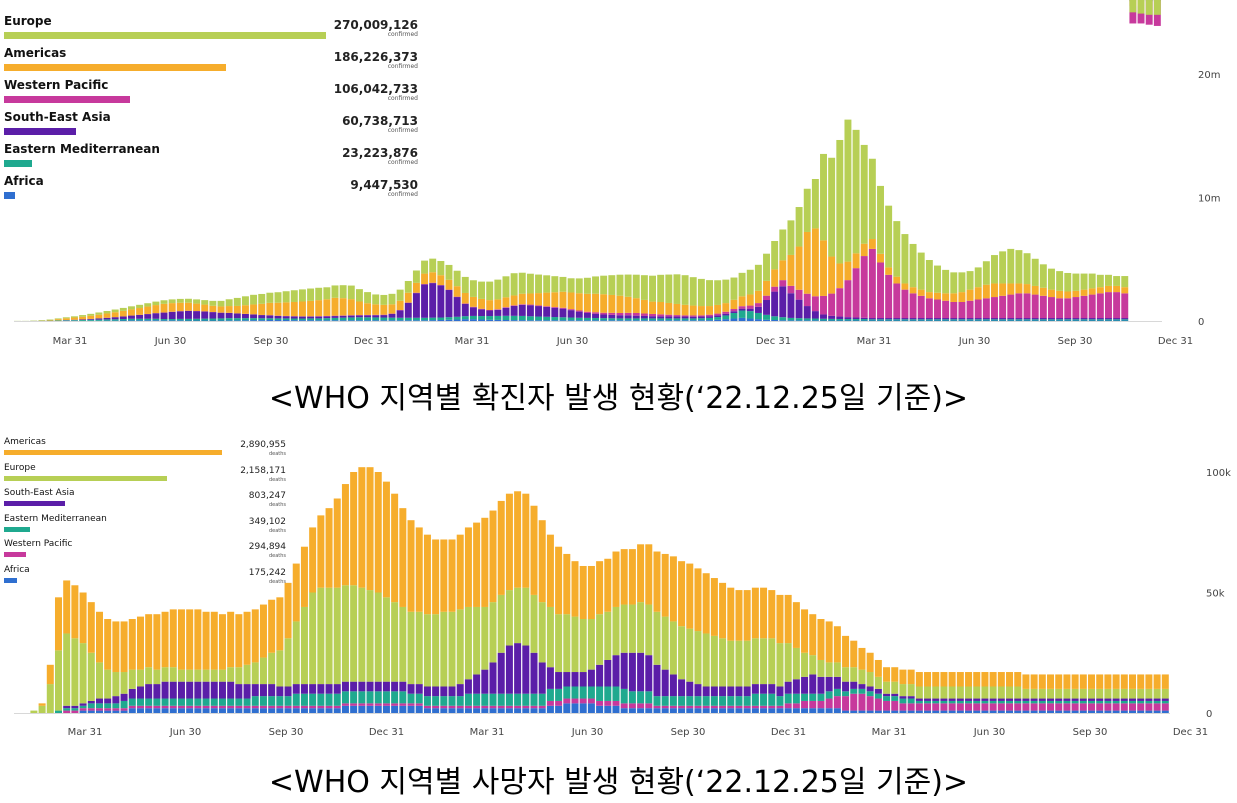  Describe the element at coordinates (618, 782) in the screenshot. I see `deaths-caption: <WHO 지역별 사망자 발생 현황(‘22.12.25일 기준)>` at that location.